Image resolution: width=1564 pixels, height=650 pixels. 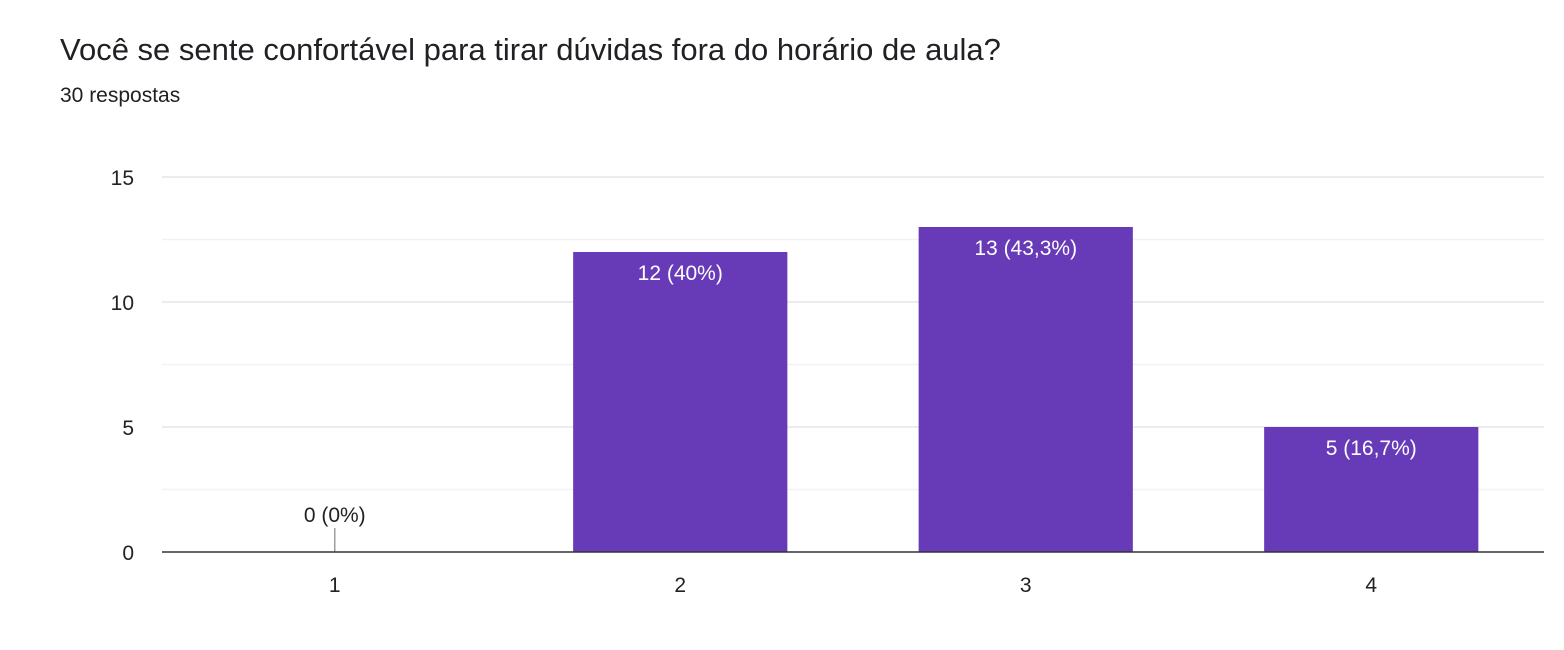 What do you see at coordinates (853, 585) in the screenshot?
I see `x-axis-ticks: 1 2 3 4` at bounding box center [853, 585].